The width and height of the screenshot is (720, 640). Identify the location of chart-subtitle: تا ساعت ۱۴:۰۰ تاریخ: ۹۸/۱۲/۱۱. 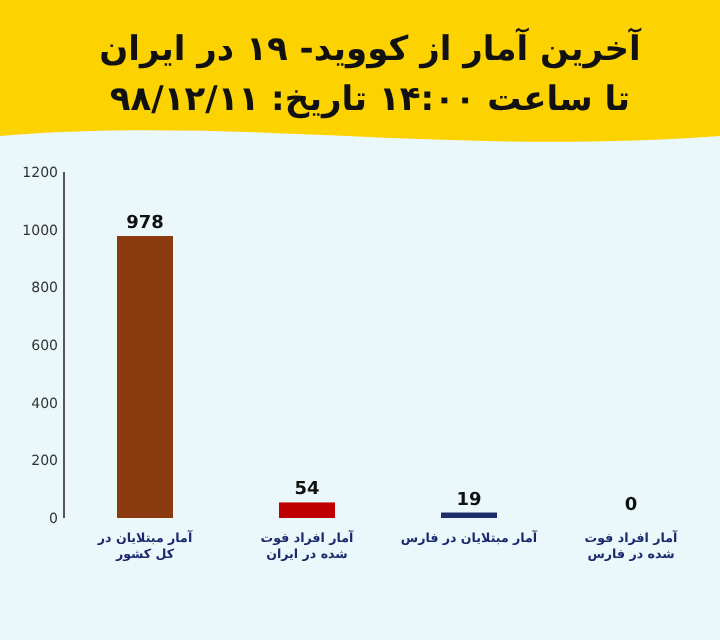
(370, 100).